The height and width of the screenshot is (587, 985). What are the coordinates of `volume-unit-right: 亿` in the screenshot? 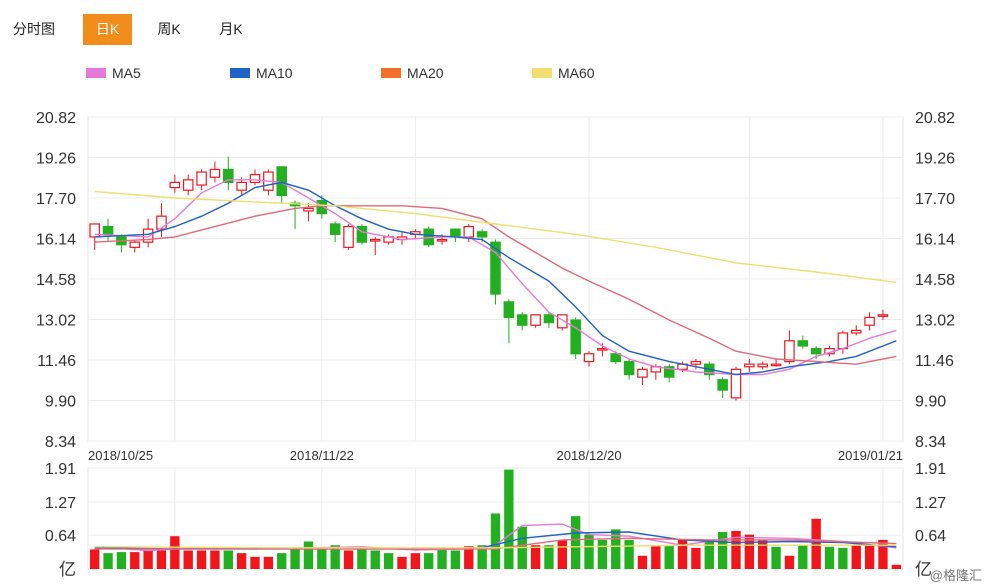 It's located at (923, 569).